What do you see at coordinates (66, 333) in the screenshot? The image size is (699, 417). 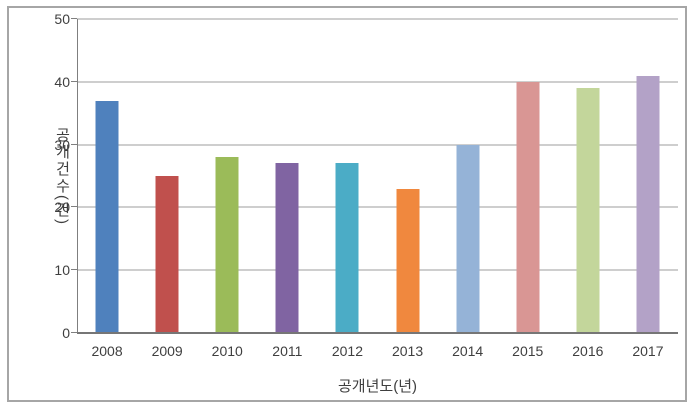 I see `y-tick-label: 0` at bounding box center [66, 333].